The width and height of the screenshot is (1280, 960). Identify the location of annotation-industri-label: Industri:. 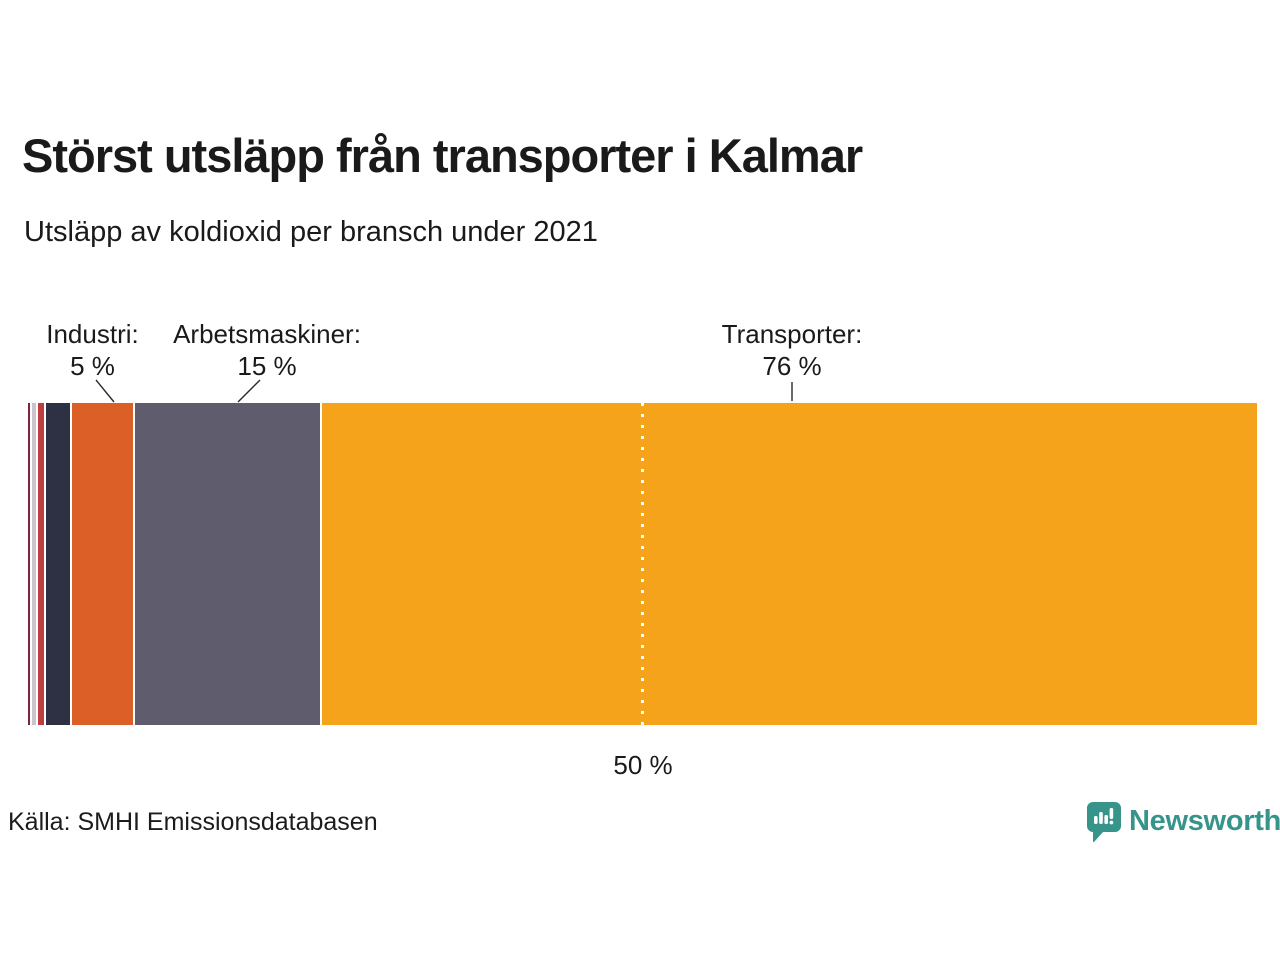
(92, 334).